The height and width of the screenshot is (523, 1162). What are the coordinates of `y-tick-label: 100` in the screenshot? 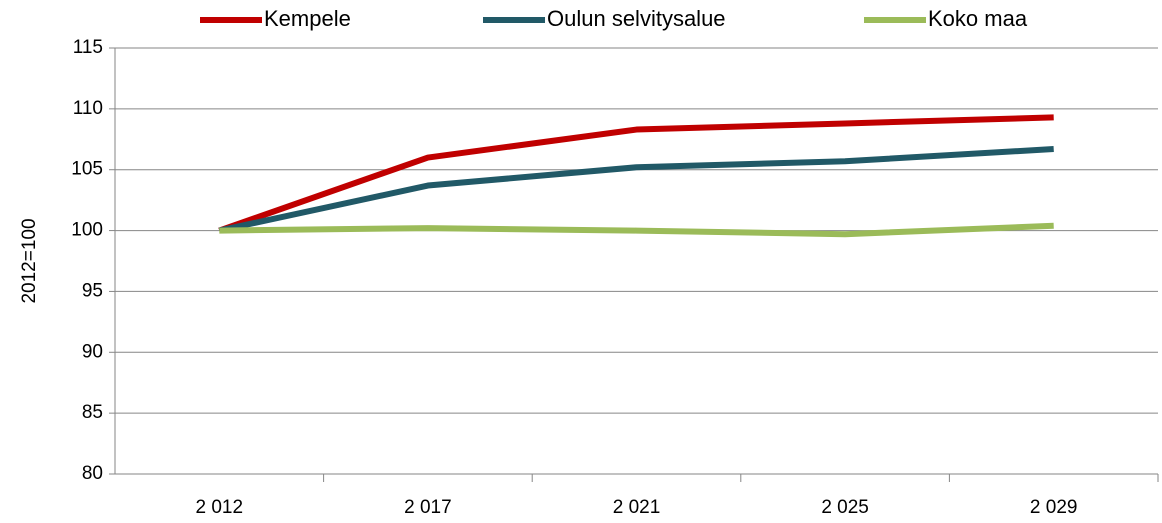 It's located at (87, 230).